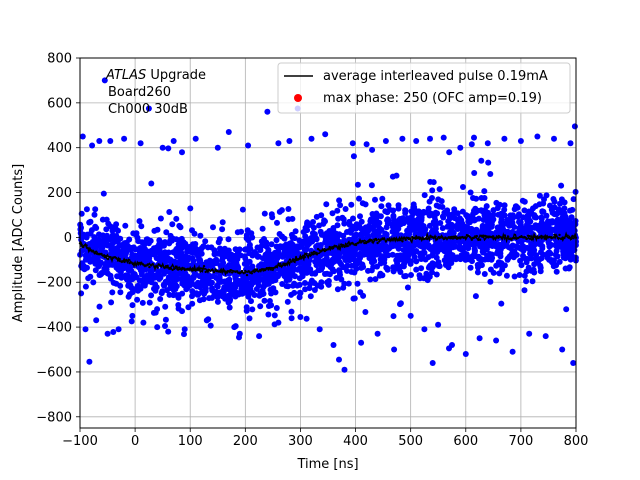  Describe the element at coordinates (424, 88) in the screenshot. I see `legend-box` at that location.